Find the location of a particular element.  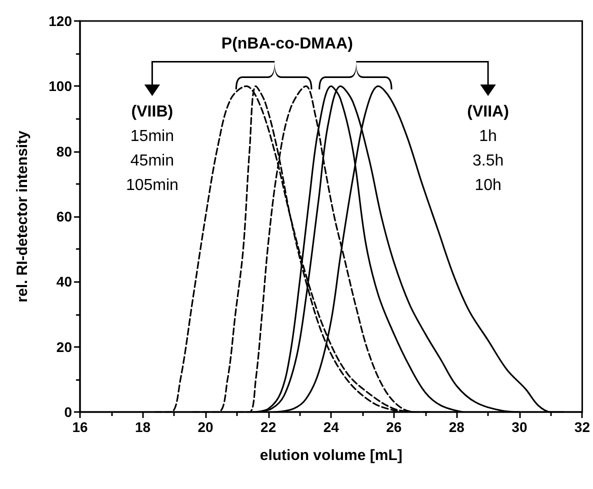

x-tick-label: 20 is located at coordinates (206, 427).